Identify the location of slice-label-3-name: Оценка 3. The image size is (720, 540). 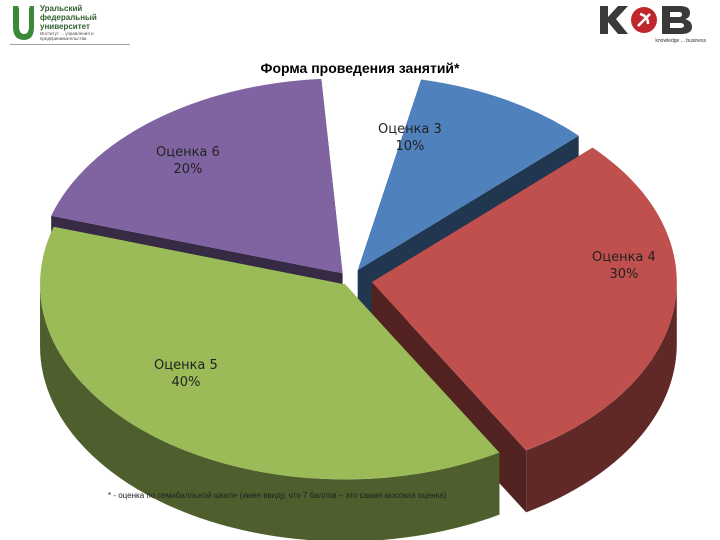
(410, 129).